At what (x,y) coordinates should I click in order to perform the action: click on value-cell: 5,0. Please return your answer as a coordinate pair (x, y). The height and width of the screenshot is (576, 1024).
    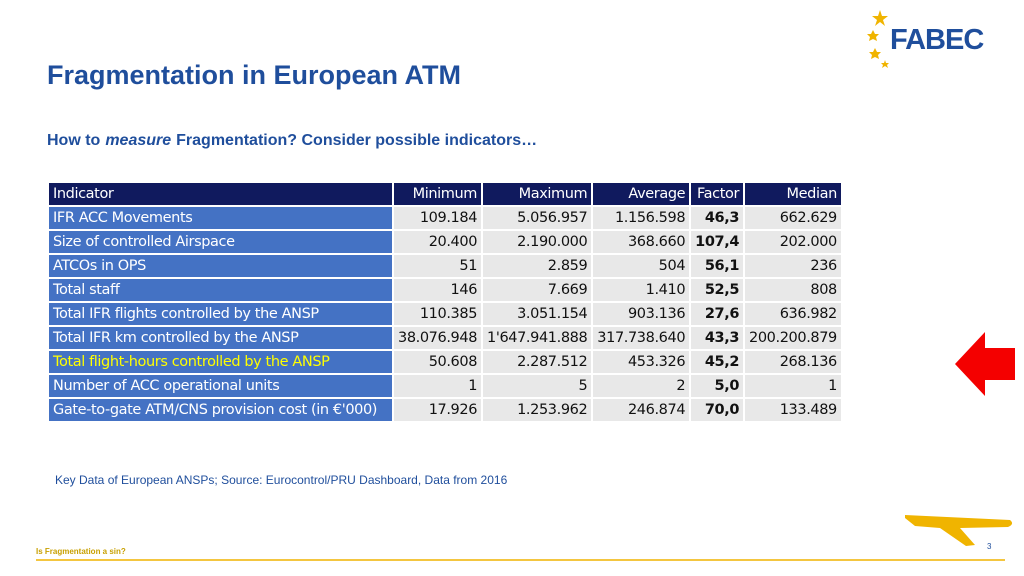
    Looking at the image, I should click on (717, 386).